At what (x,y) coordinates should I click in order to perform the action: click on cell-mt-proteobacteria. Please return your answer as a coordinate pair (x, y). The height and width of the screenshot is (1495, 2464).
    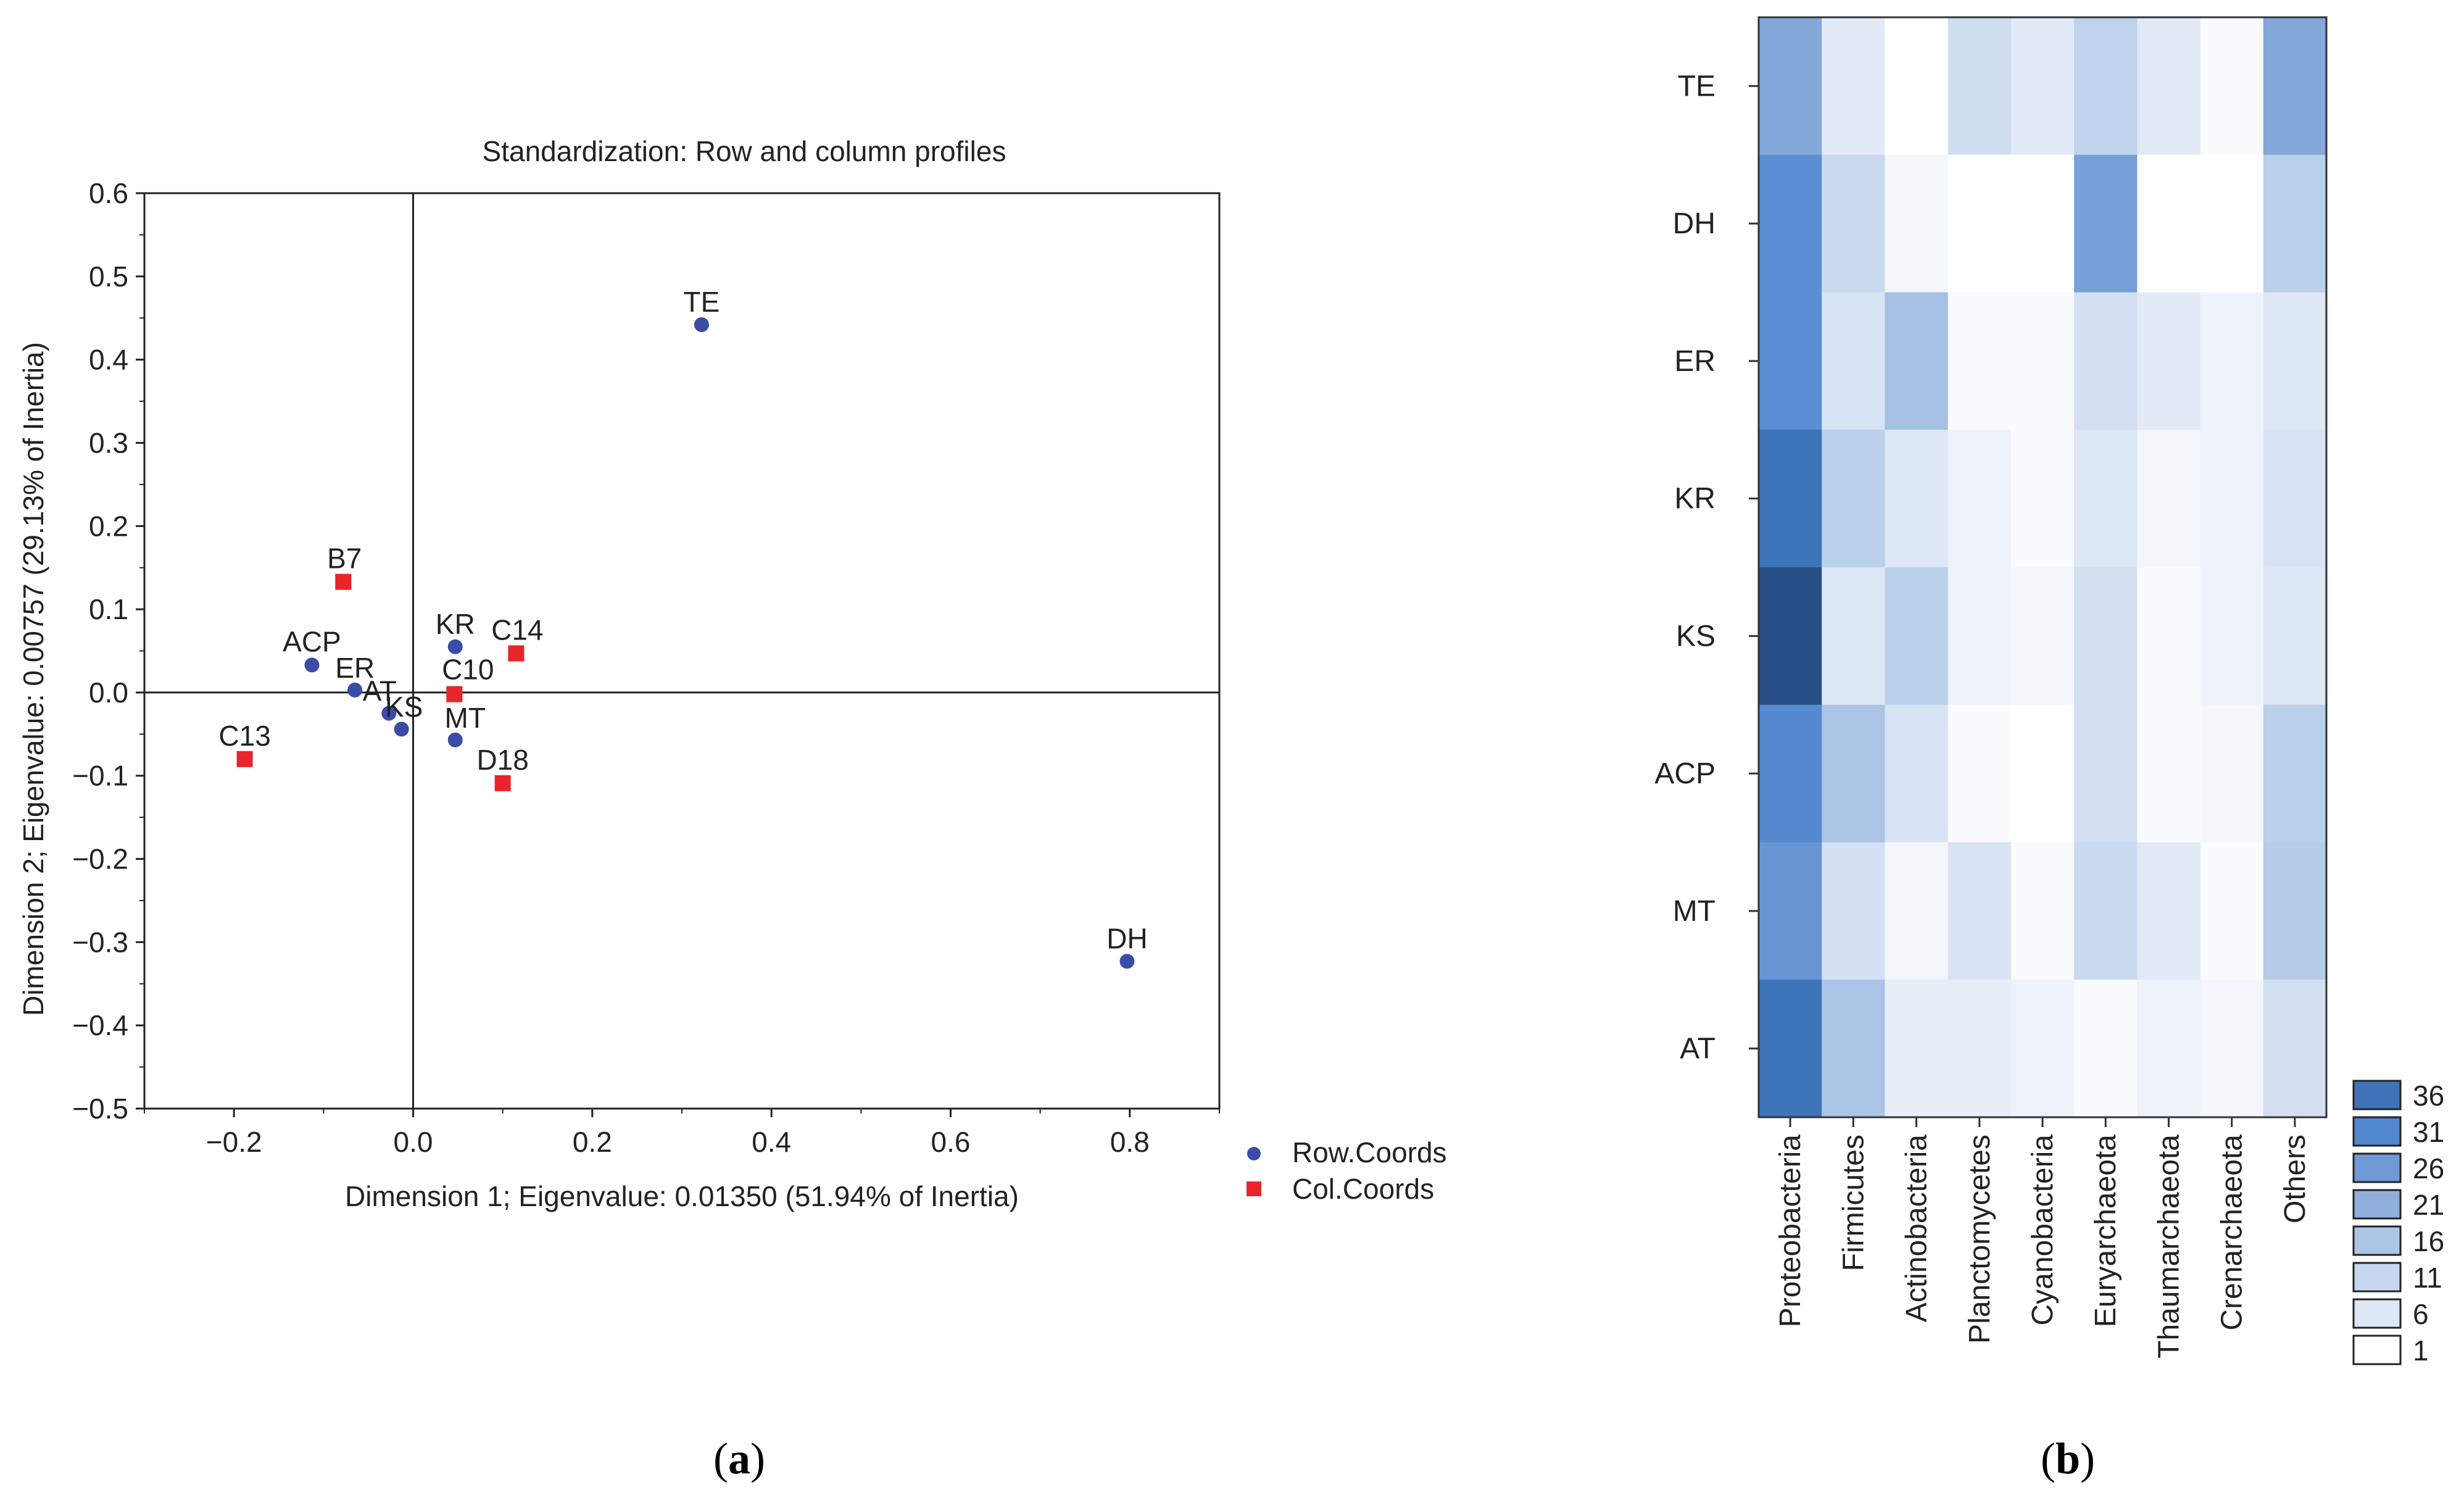
    Looking at the image, I should click on (1790, 911).